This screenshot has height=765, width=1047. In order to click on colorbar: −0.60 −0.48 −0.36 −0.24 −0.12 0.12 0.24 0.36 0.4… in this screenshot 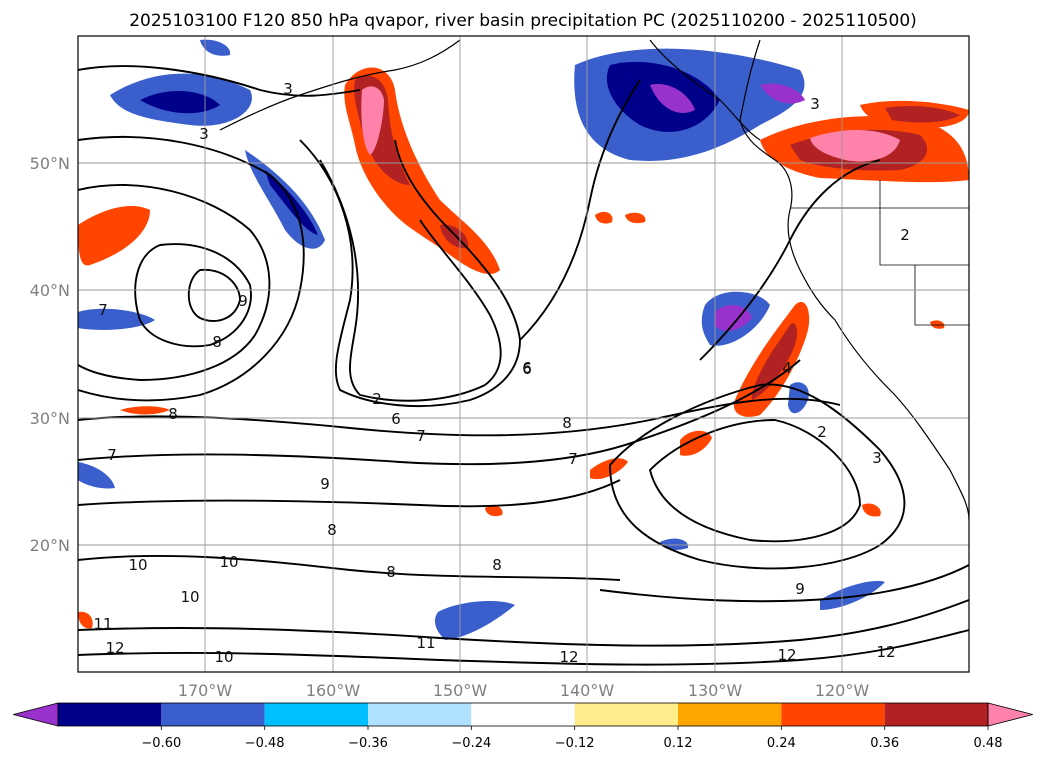, I will do `click(523, 726)`.